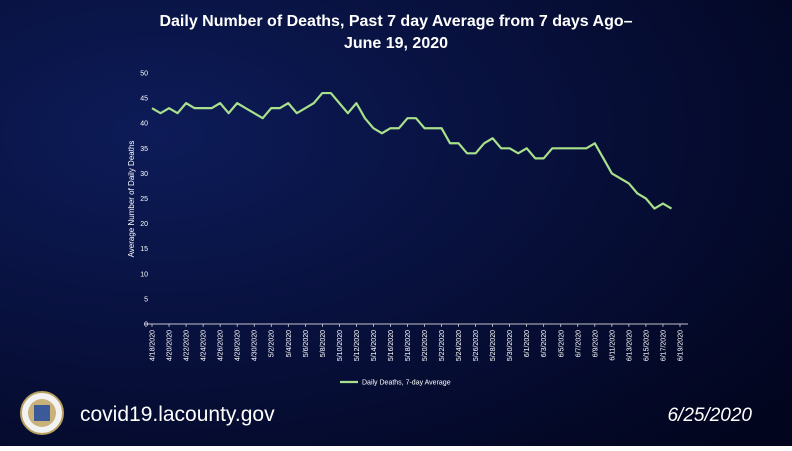 This screenshot has width=792, height=451. What do you see at coordinates (221, 345) in the screenshot?
I see `x-tick-label: 4/26/2020` at bounding box center [221, 345].